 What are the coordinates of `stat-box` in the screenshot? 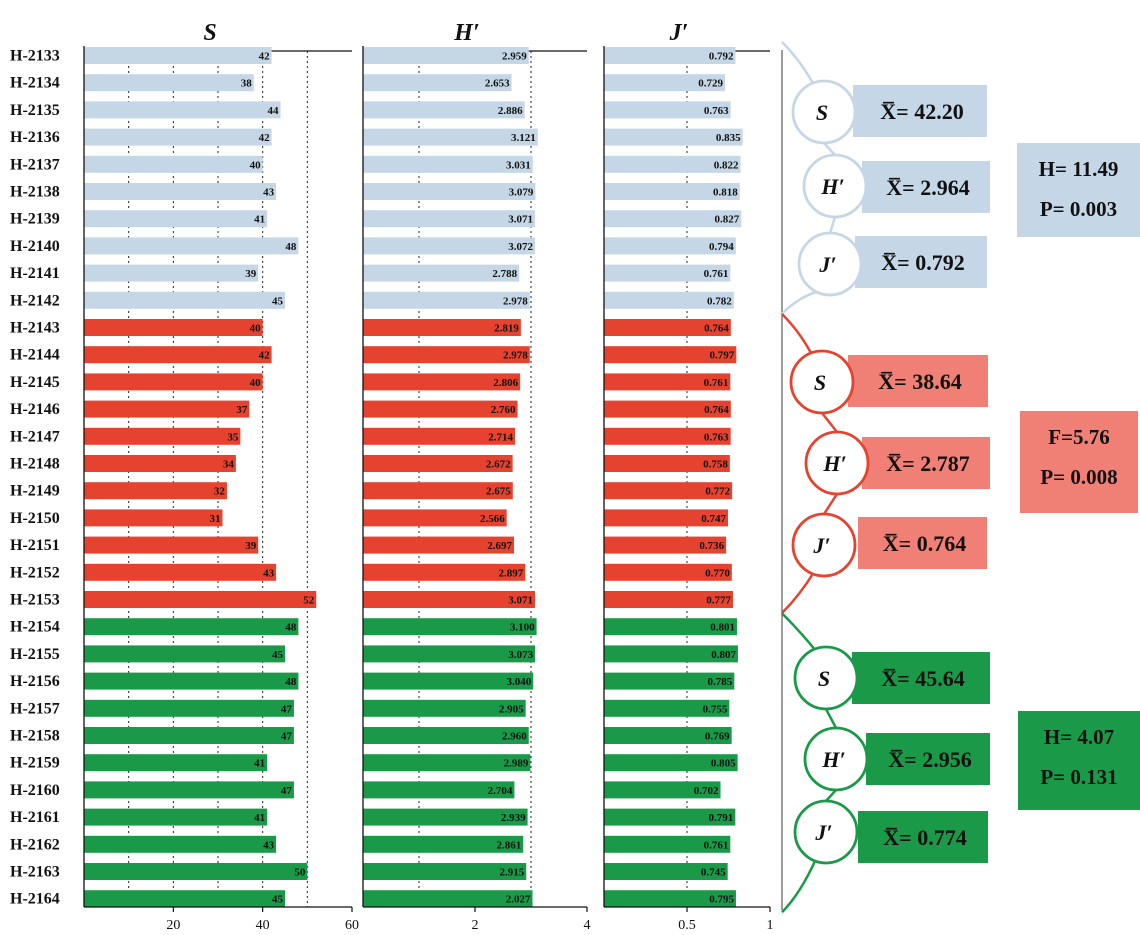 It's located at (1079, 760).